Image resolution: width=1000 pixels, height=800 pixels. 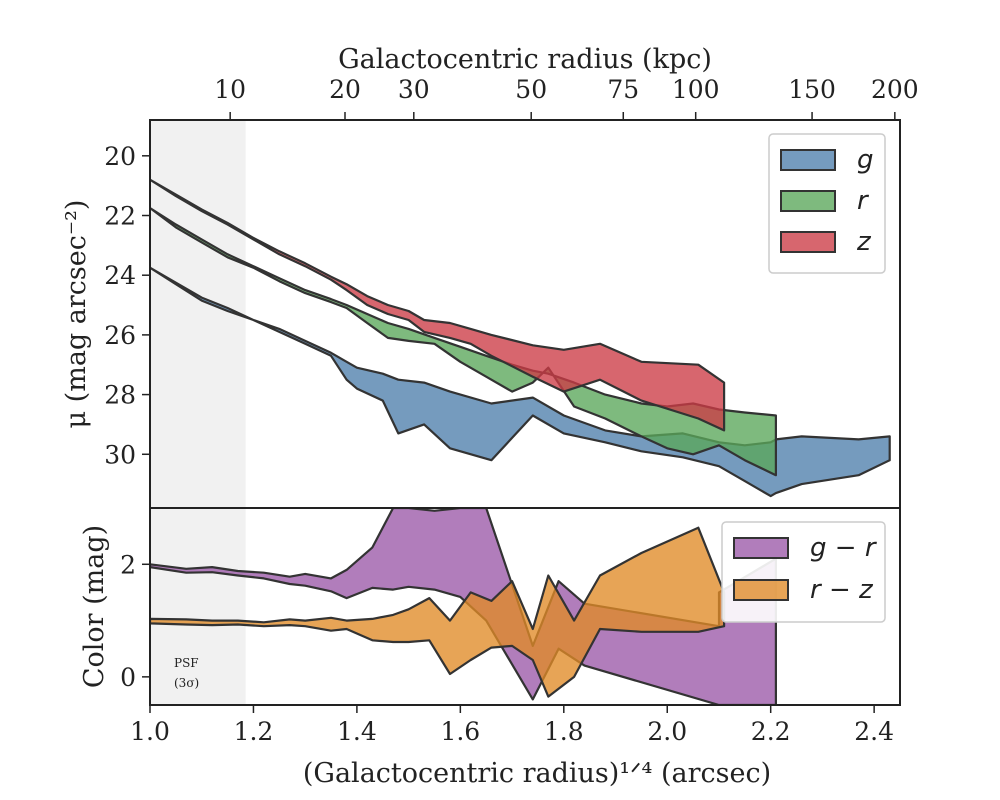 I want to click on top-y-axis-label: μ (mag arcsec⁻²), so click(x=76, y=314).